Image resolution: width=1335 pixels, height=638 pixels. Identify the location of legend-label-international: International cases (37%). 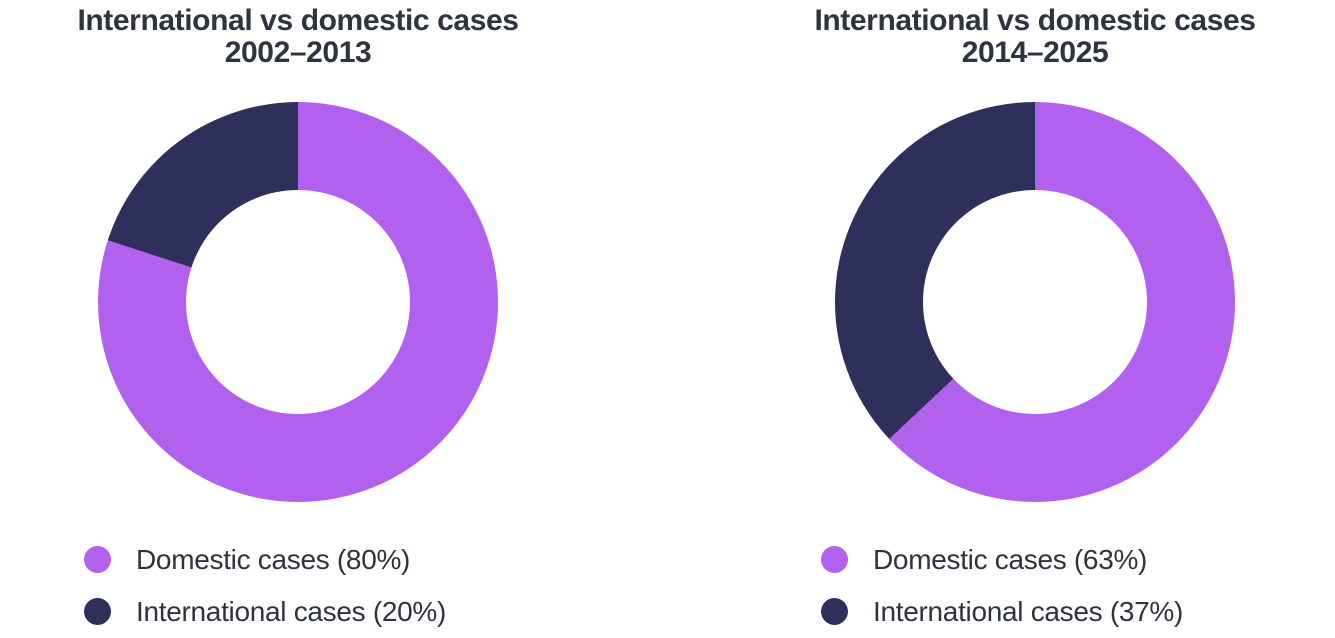
(1028, 611).